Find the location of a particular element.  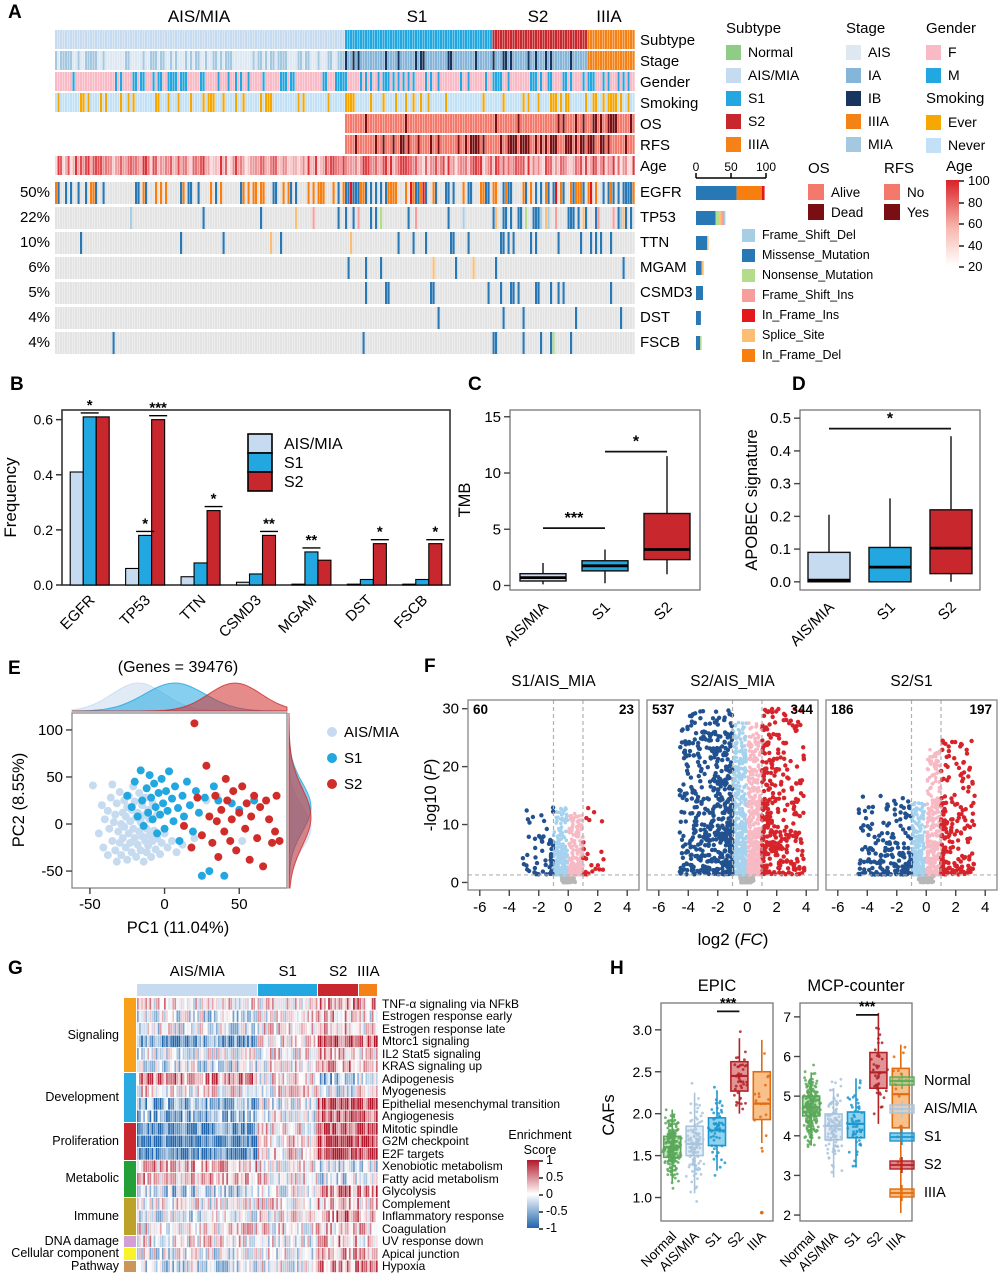

svg-text: 0.2 is located at coordinates (780, 516).